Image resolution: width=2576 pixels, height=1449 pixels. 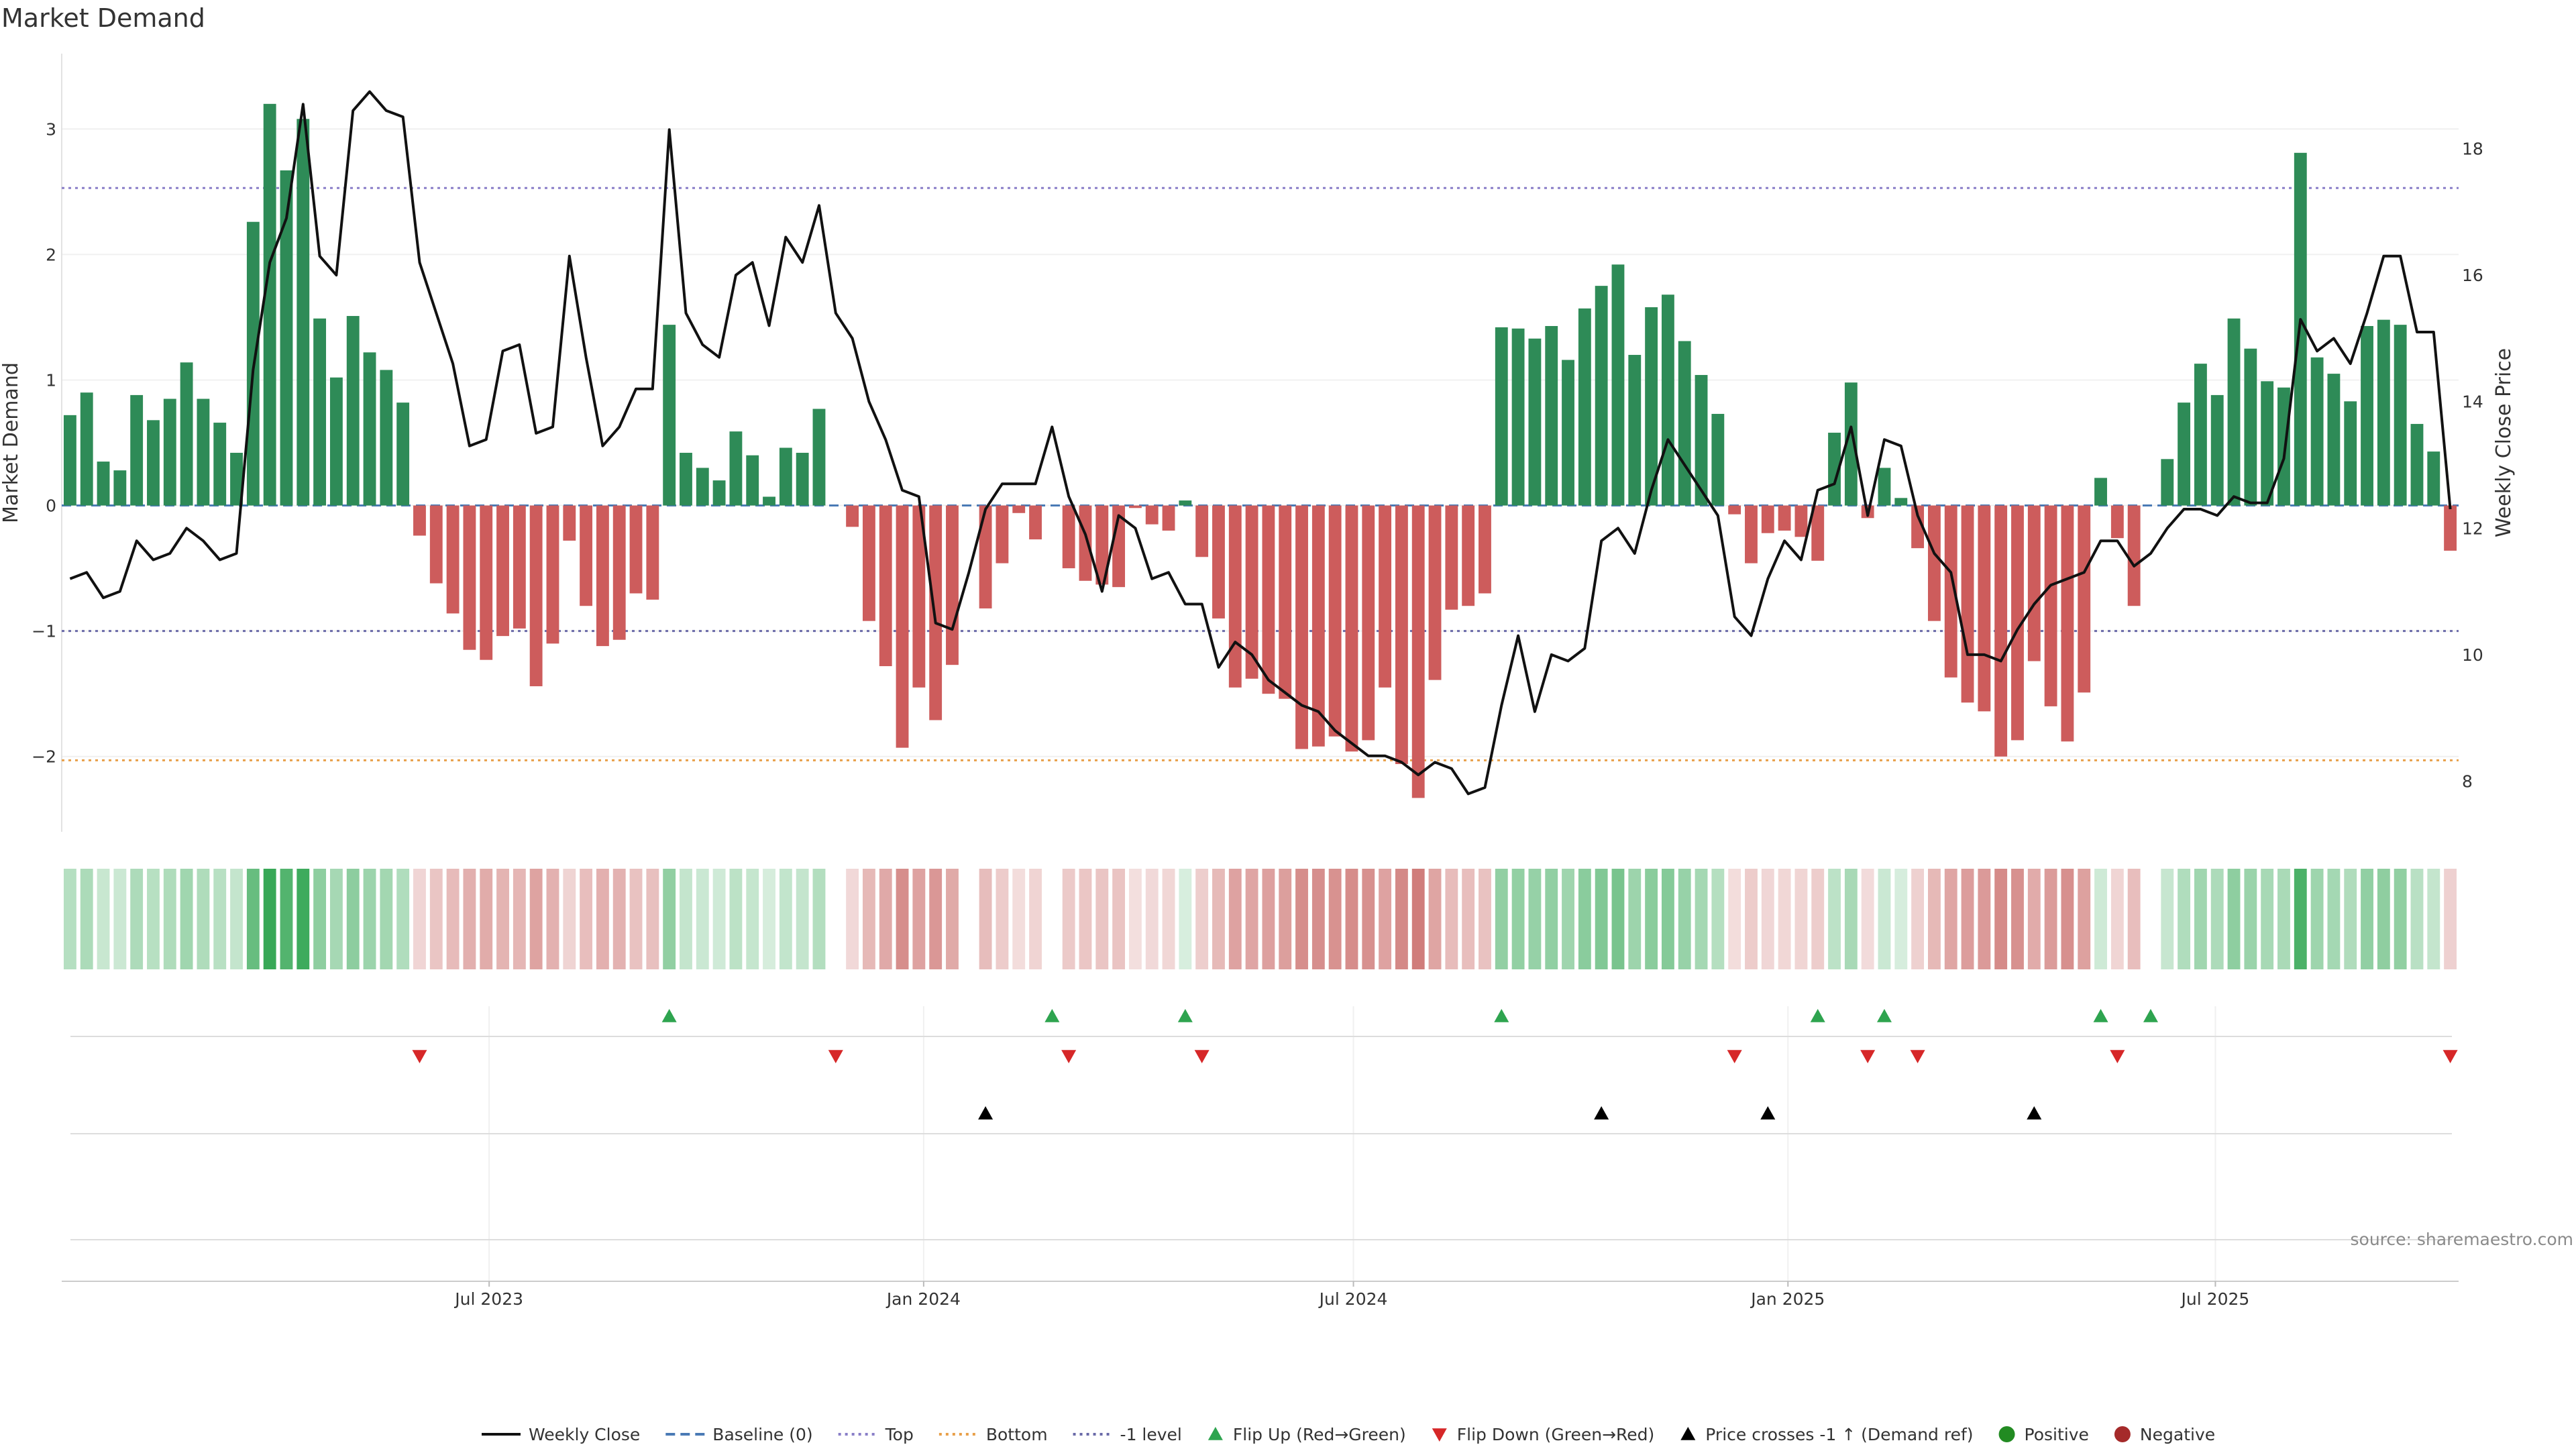 What do you see at coordinates (51, 129) in the screenshot?
I see `y-tick-label: 3` at bounding box center [51, 129].